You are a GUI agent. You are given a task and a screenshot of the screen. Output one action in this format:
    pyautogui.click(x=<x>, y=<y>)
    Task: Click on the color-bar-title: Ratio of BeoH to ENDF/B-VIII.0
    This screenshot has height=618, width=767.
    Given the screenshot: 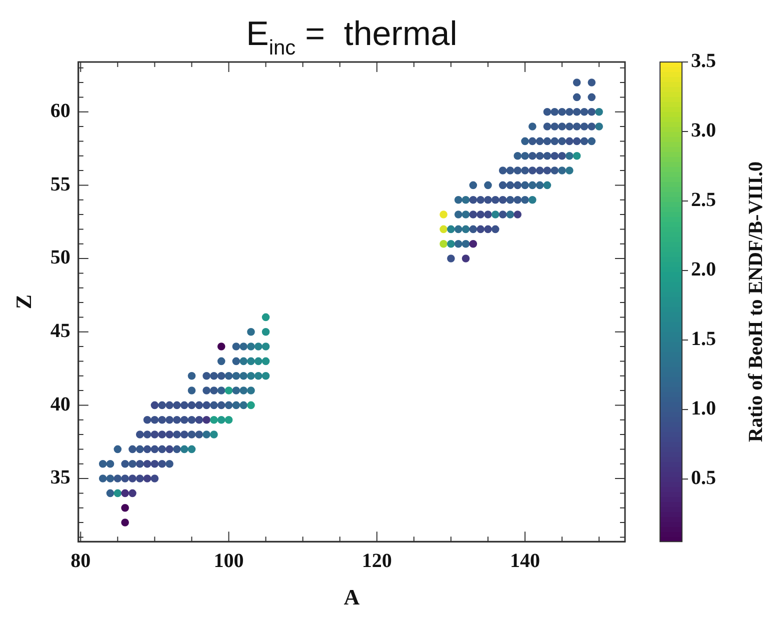 What is the action you would take?
    pyautogui.click(x=756, y=302)
    